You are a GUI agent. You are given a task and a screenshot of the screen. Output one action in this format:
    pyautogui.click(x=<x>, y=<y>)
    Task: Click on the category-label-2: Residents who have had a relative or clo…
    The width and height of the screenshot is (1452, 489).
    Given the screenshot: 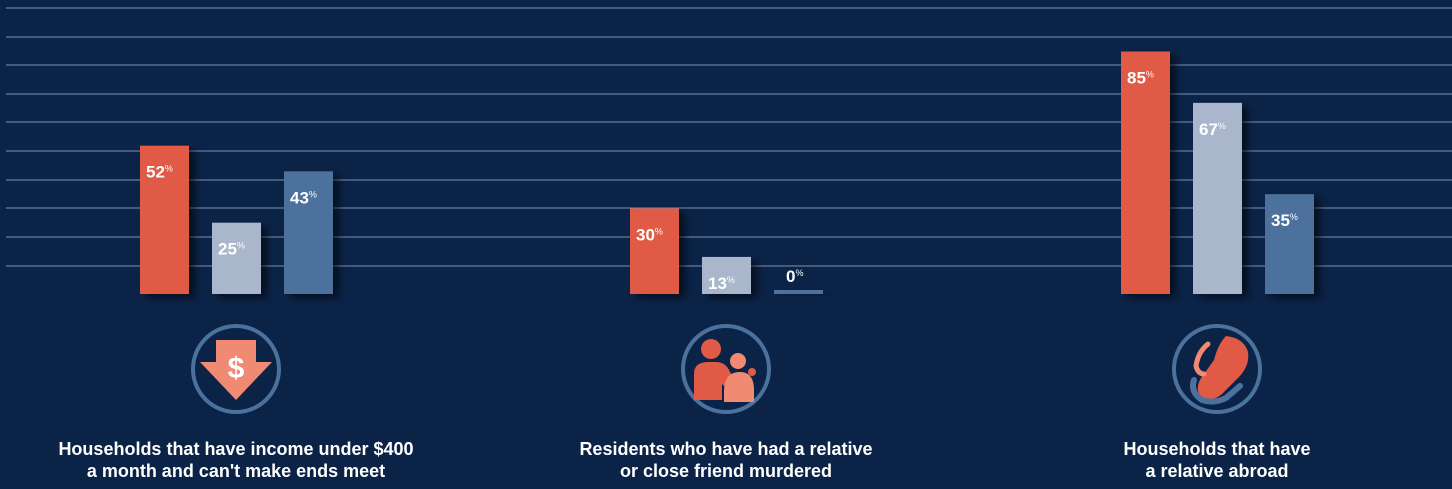 What is the action you would take?
    pyautogui.click(x=726, y=460)
    